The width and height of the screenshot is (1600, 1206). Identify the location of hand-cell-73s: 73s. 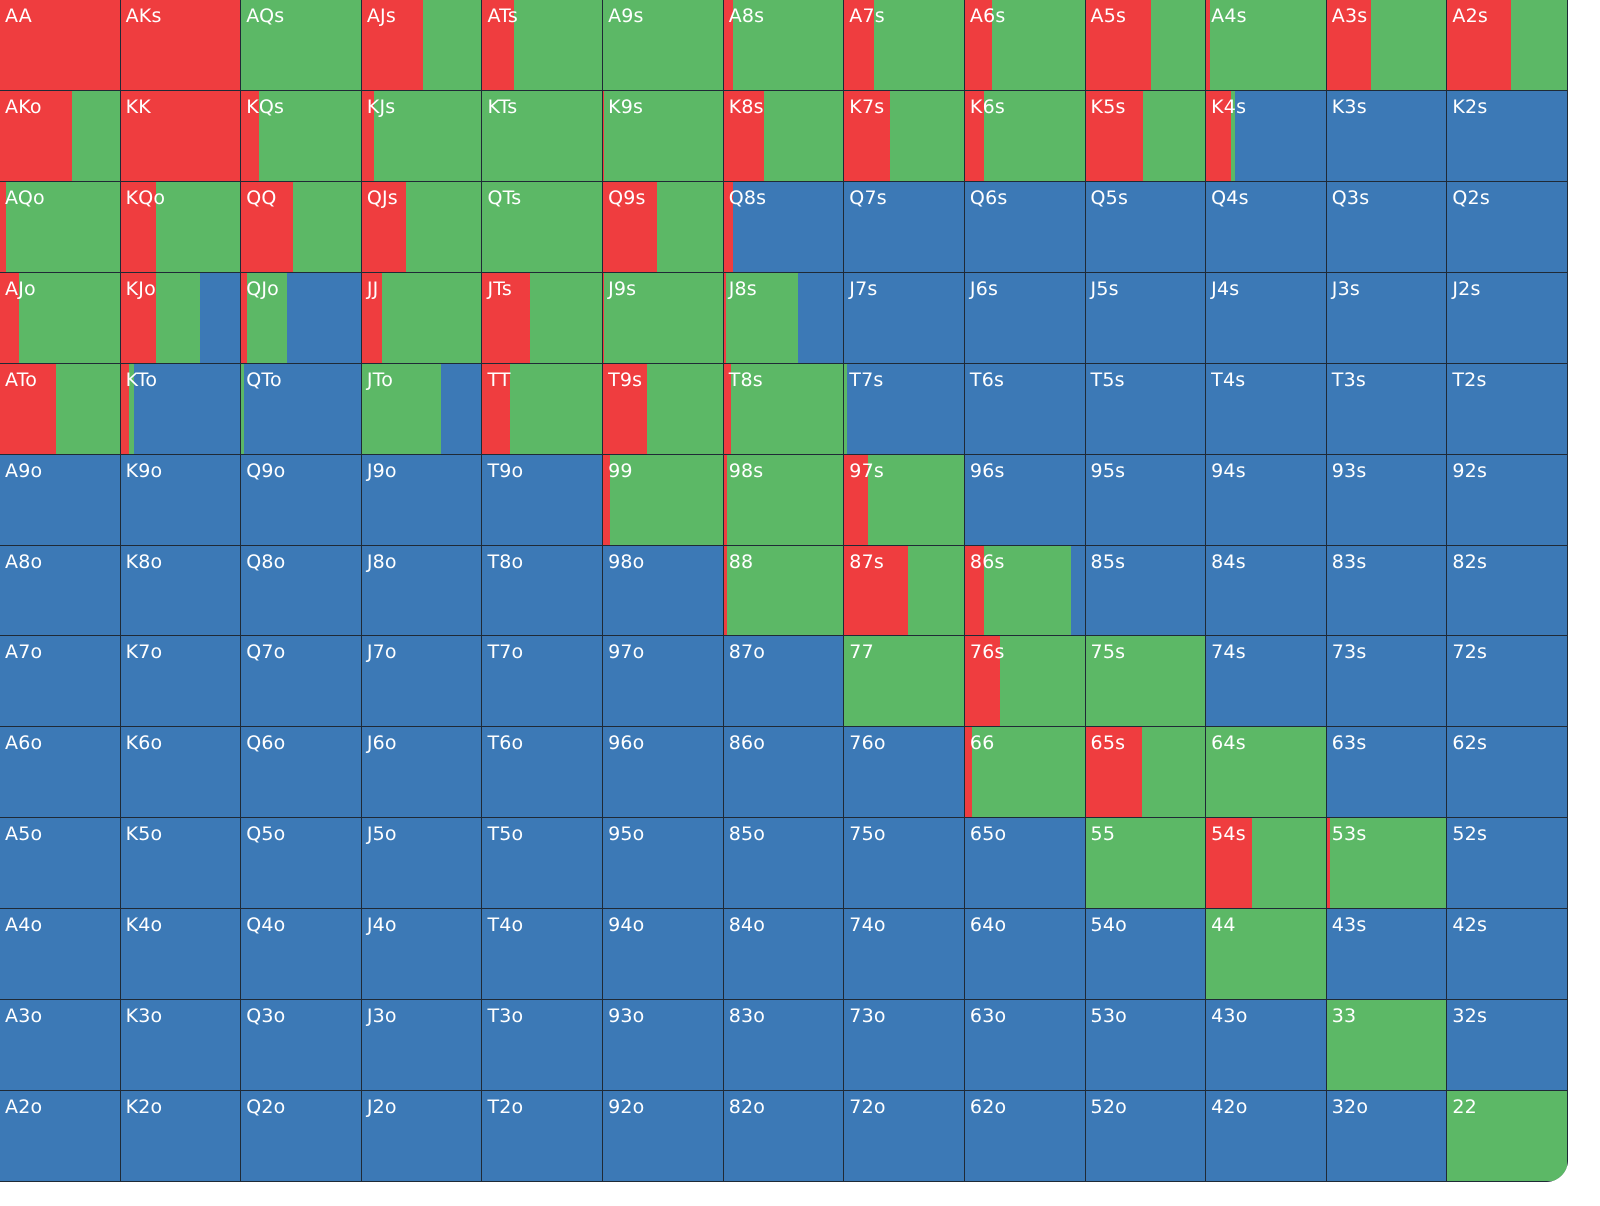
(1387, 682).